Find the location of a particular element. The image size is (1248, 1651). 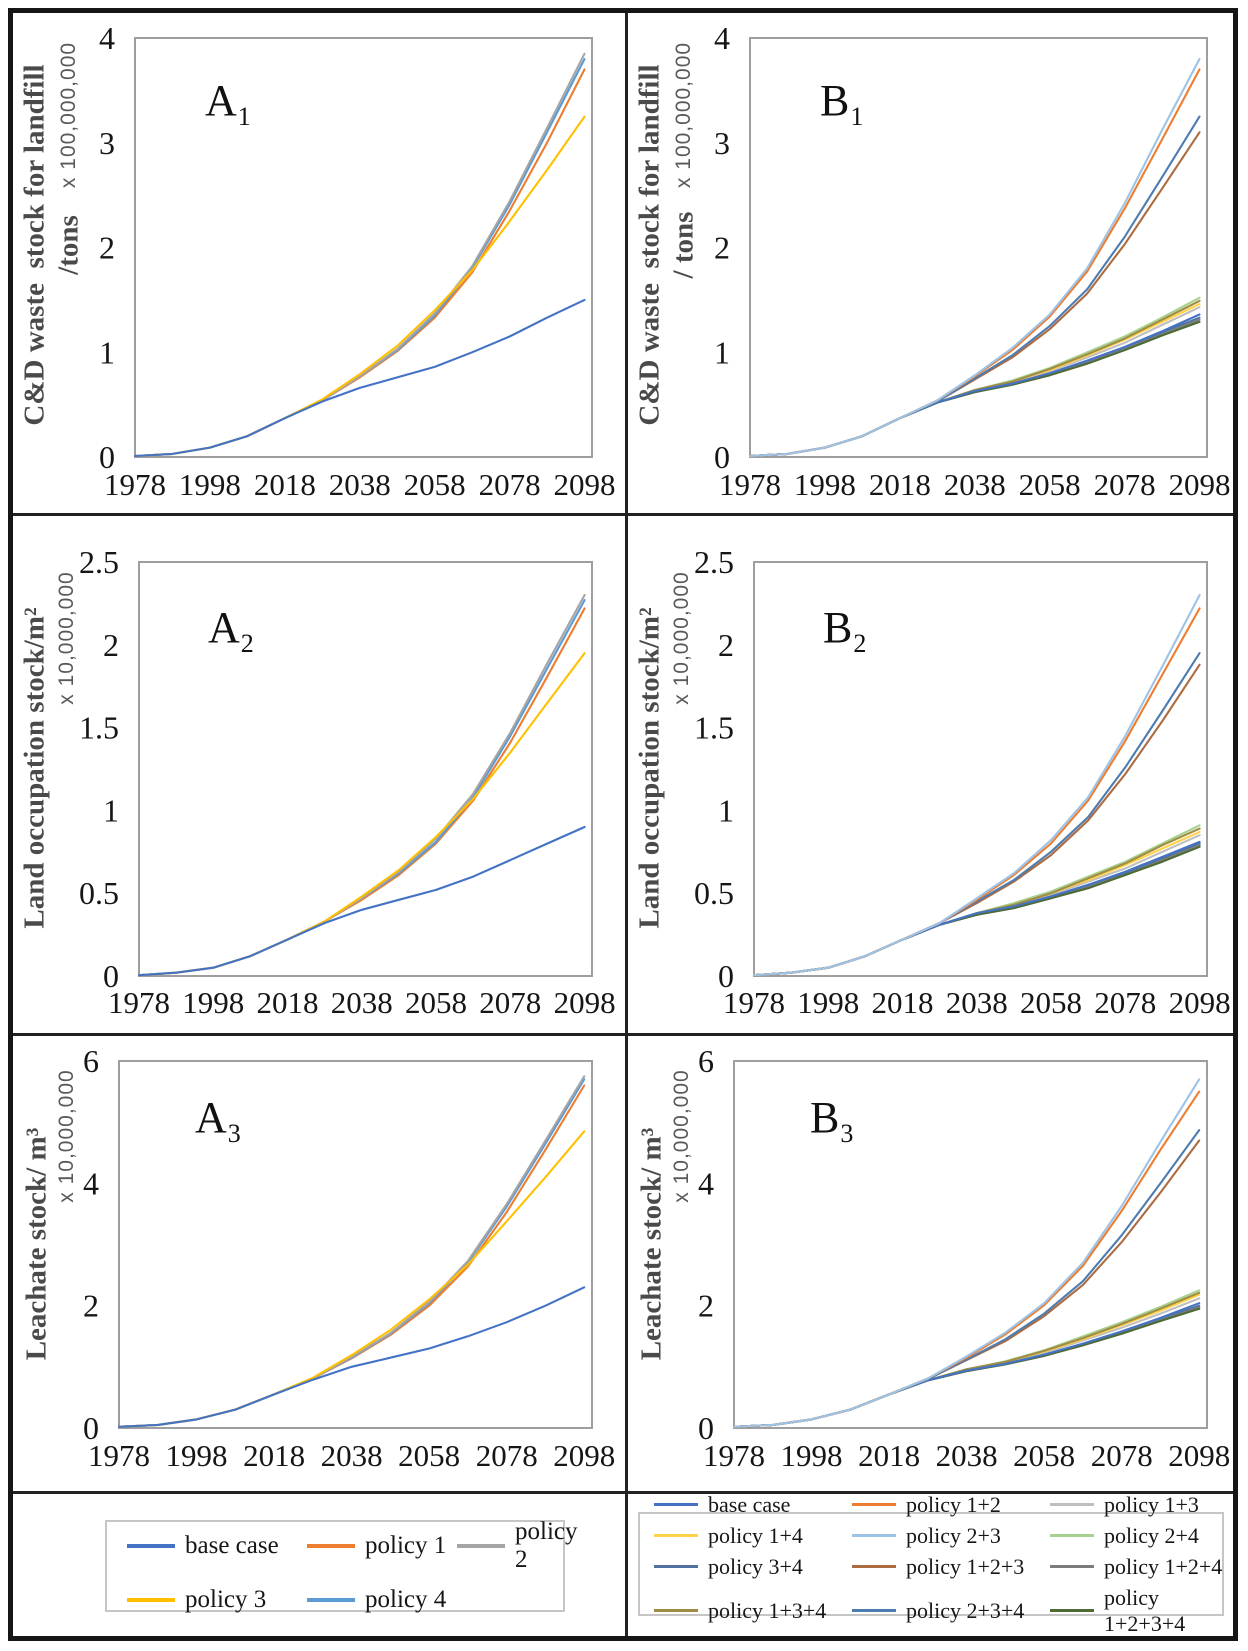

legend-label: policy 1+4 is located at coordinates (755, 1535).